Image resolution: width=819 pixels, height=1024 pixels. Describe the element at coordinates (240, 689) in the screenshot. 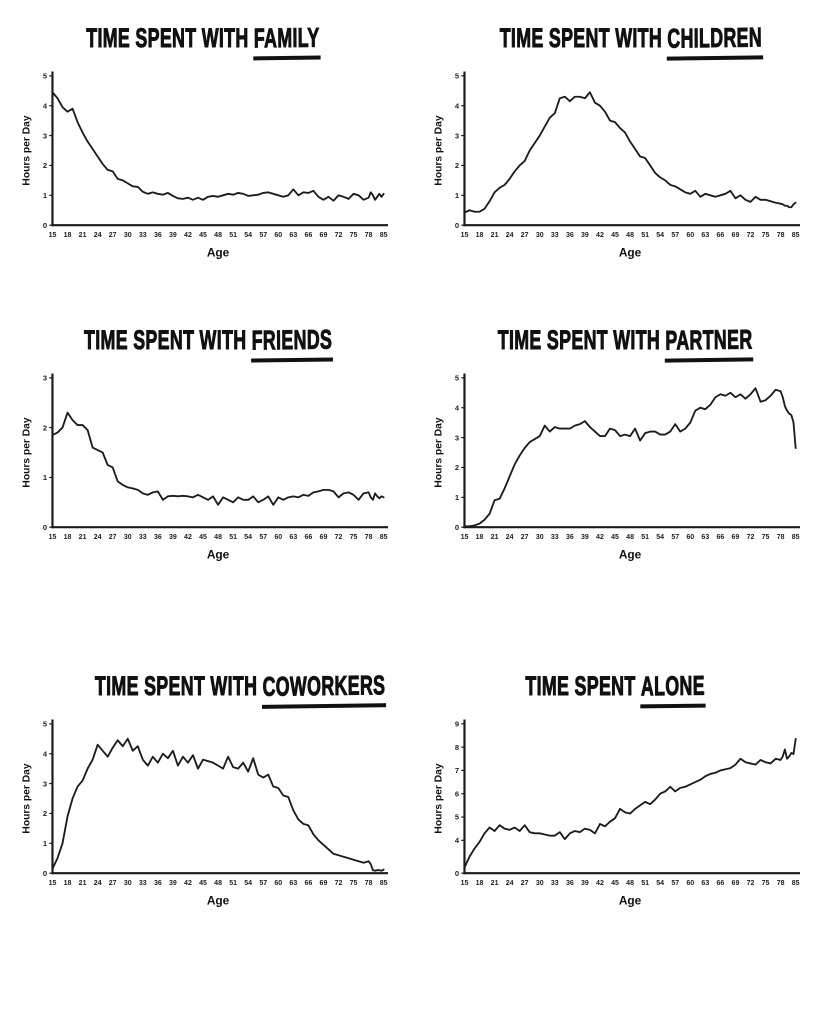

I see `chart-title-text: TIME SPENT WITH COWORKERS` at that location.